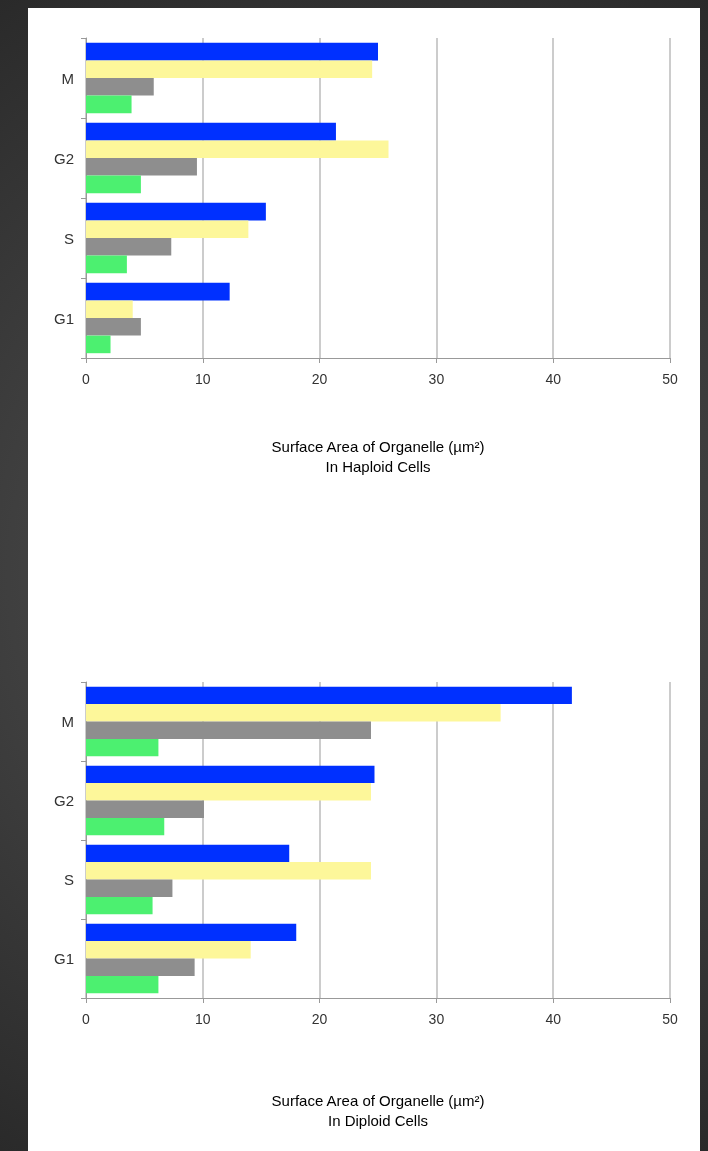 This screenshot has width=708, height=1151. I want to click on x-axis-title: Surface Area of Organelle (µm²) In Haploid Cells, so click(378, 456).